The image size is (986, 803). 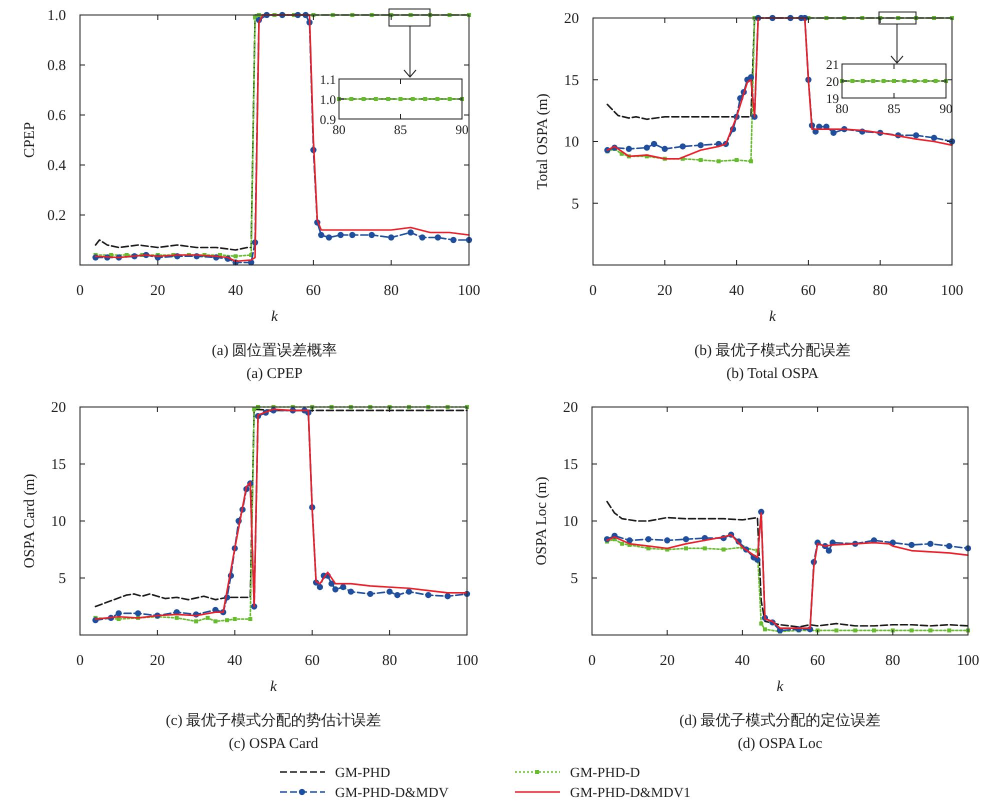 I want to click on y-axis-title: Total OSPA (m), so click(x=543, y=142).